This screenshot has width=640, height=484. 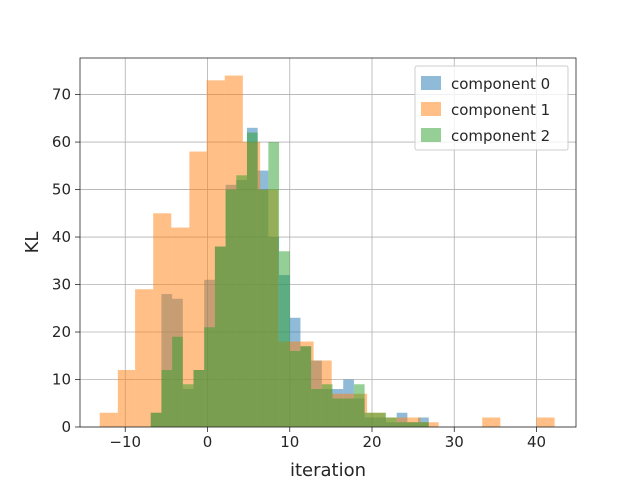 I want to click on legend-label: component 2, so click(x=500, y=136).